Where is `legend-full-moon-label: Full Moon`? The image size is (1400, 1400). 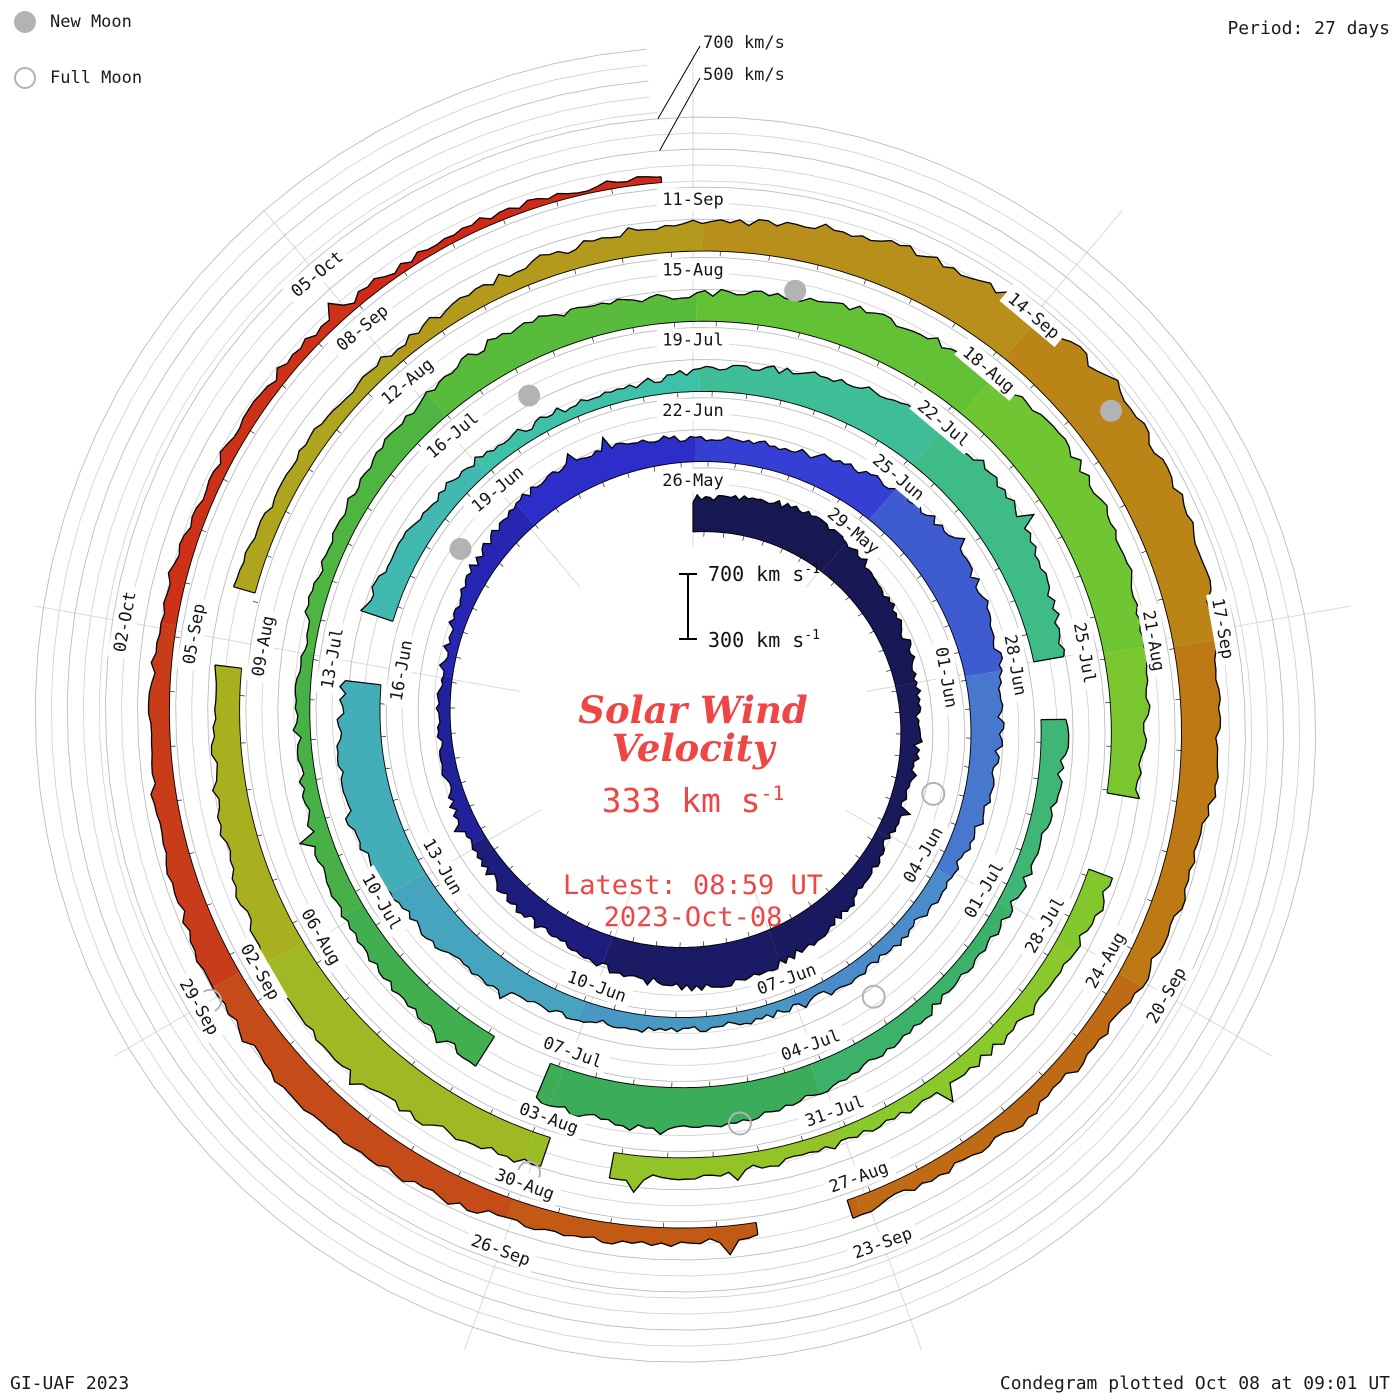
legend-full-moon-label: Full Moon is located at coordinates (96, 78).